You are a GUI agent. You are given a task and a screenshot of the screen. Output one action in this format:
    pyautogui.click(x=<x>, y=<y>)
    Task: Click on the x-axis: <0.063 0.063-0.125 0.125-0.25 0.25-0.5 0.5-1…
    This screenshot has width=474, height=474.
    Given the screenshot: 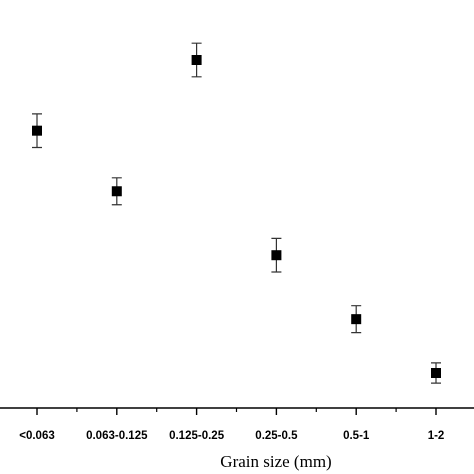 What is the action you would take?
    pyautogui.click(x=237, y=424)
    